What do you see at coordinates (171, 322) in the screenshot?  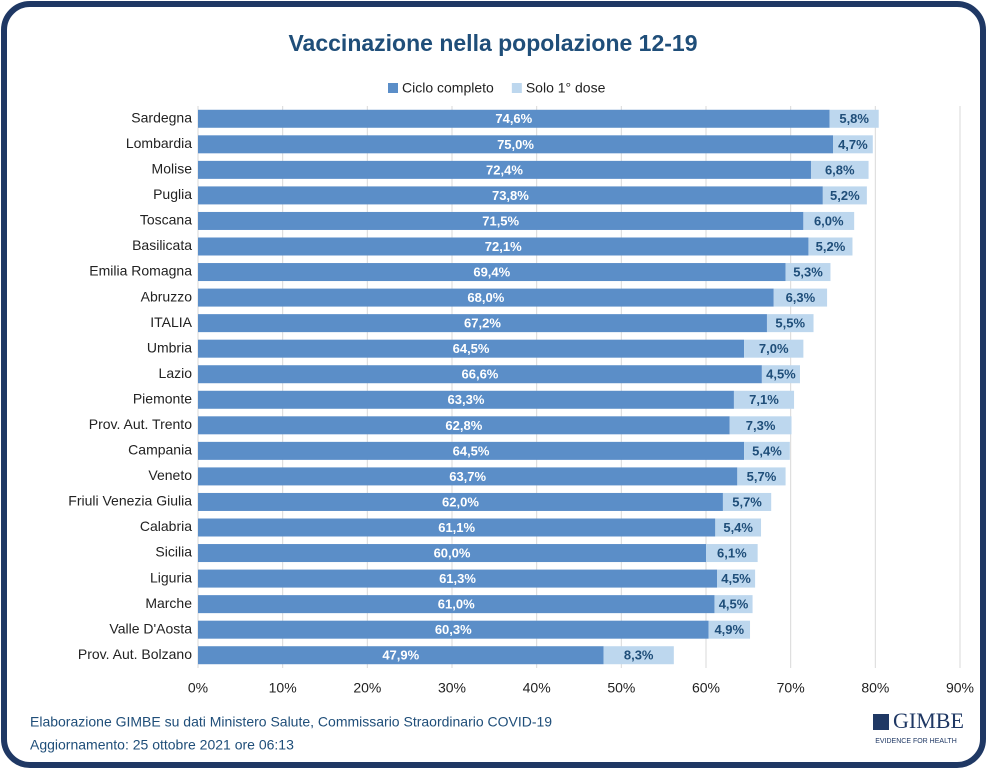 I see `y-tick-label: ITALIA` at bounding box center [171, 322].